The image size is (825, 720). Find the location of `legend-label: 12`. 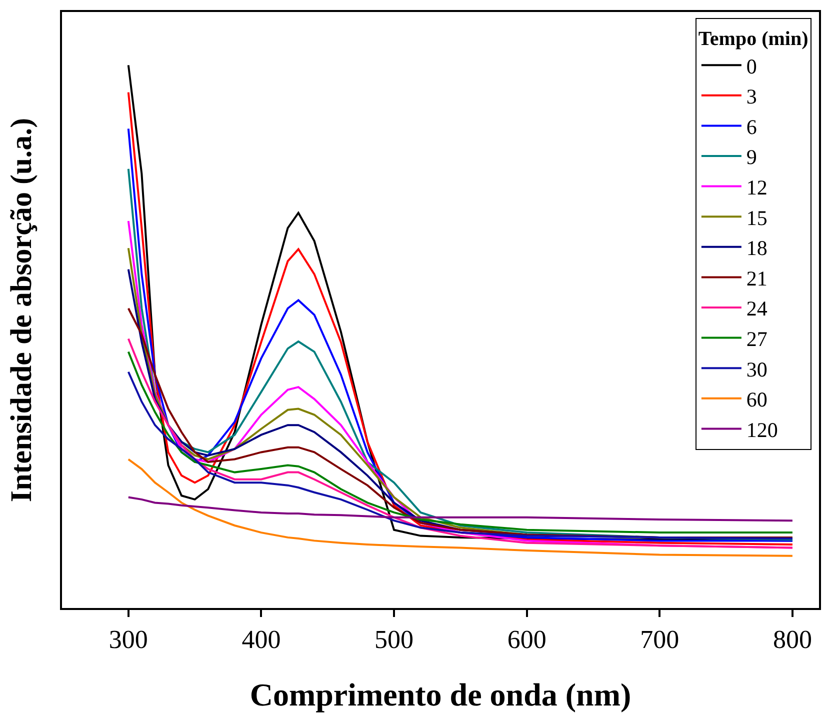

legend-label: 12 is located at coordinates (757, 188).